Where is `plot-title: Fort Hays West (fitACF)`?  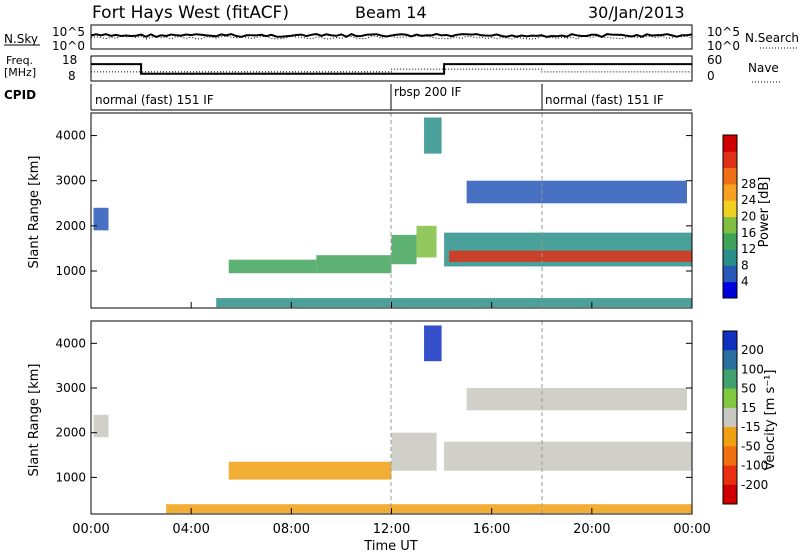
plot-title: Fort Hays West (fitACF) is located at coordinates (190, 13).